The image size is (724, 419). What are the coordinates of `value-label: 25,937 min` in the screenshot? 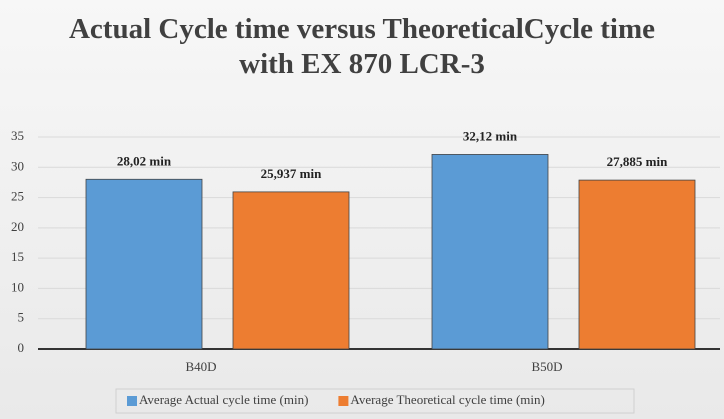 It's located at (291, 173).